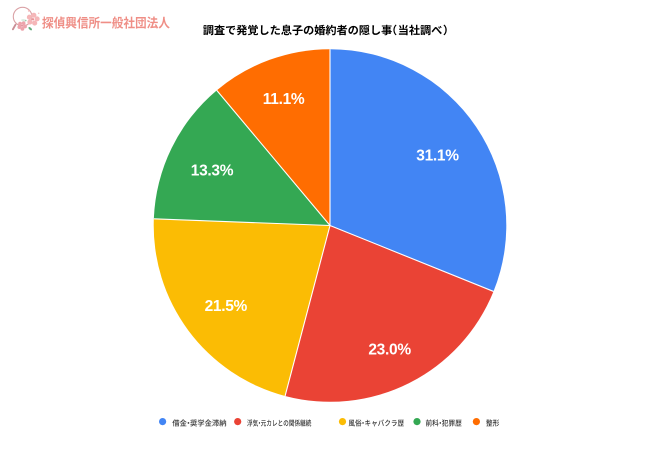 Image resolution: width=660 pixels, height=450 pixels. What do you see at coordinates (226, 306) in the screenshot?
I see `svg-text: 21.5%` at bounding box center [226, 306].